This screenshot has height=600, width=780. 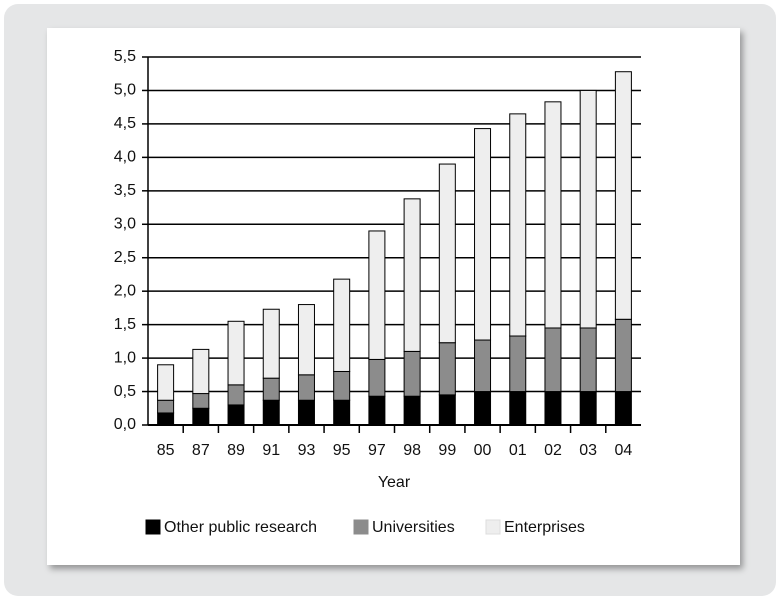 What do you see at coordinates (377, 450) in the screenshot?
I see `x-tick-label: 97` at bounding box center [377, 450].